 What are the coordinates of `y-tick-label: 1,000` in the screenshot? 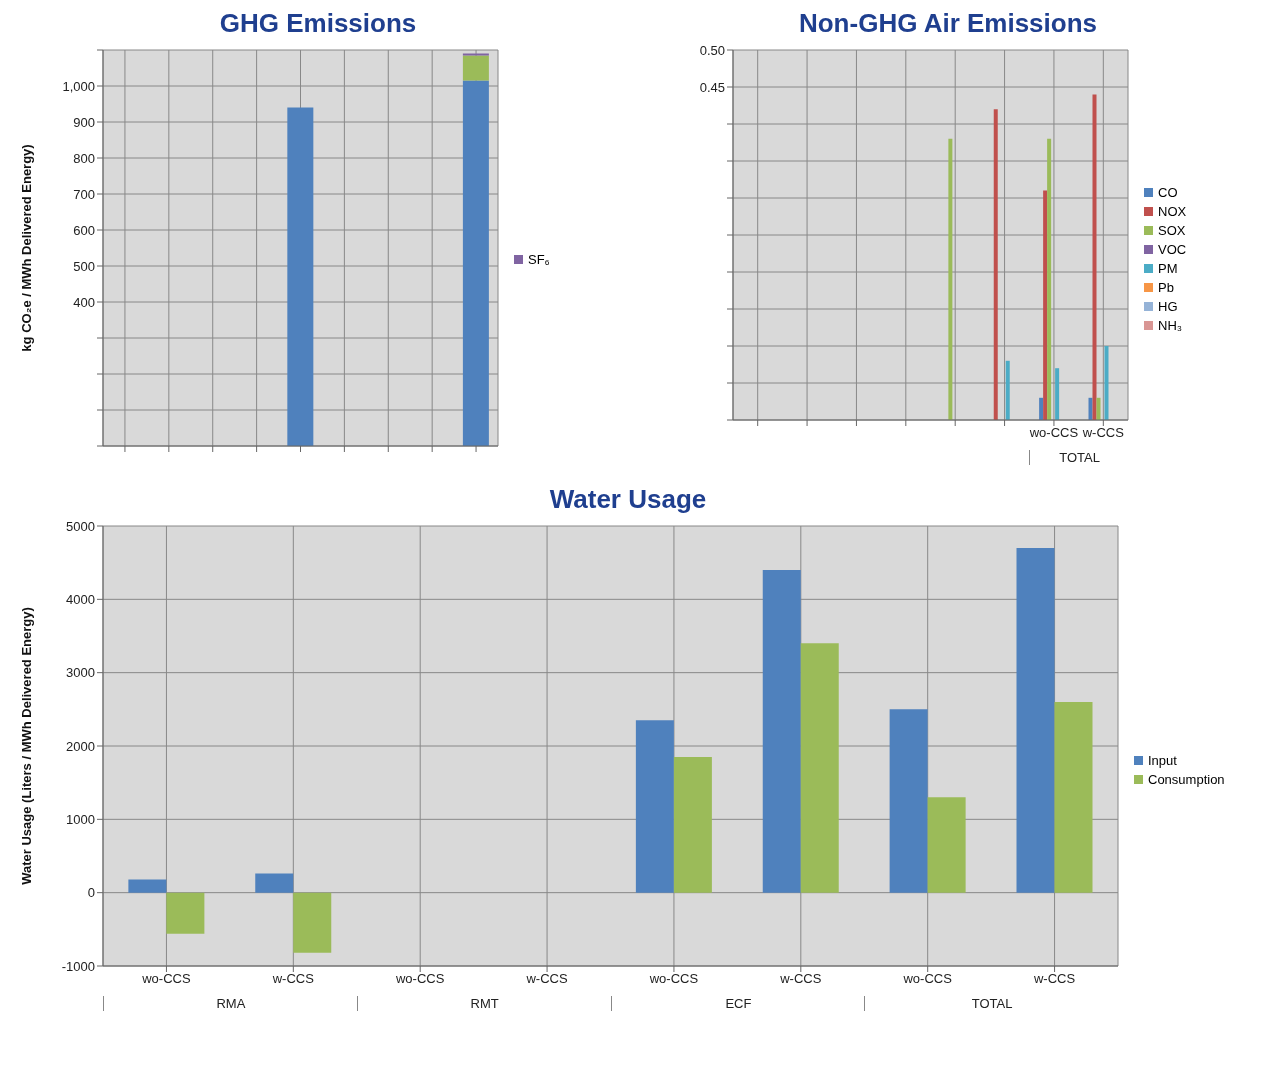 It's located at (78, 86).